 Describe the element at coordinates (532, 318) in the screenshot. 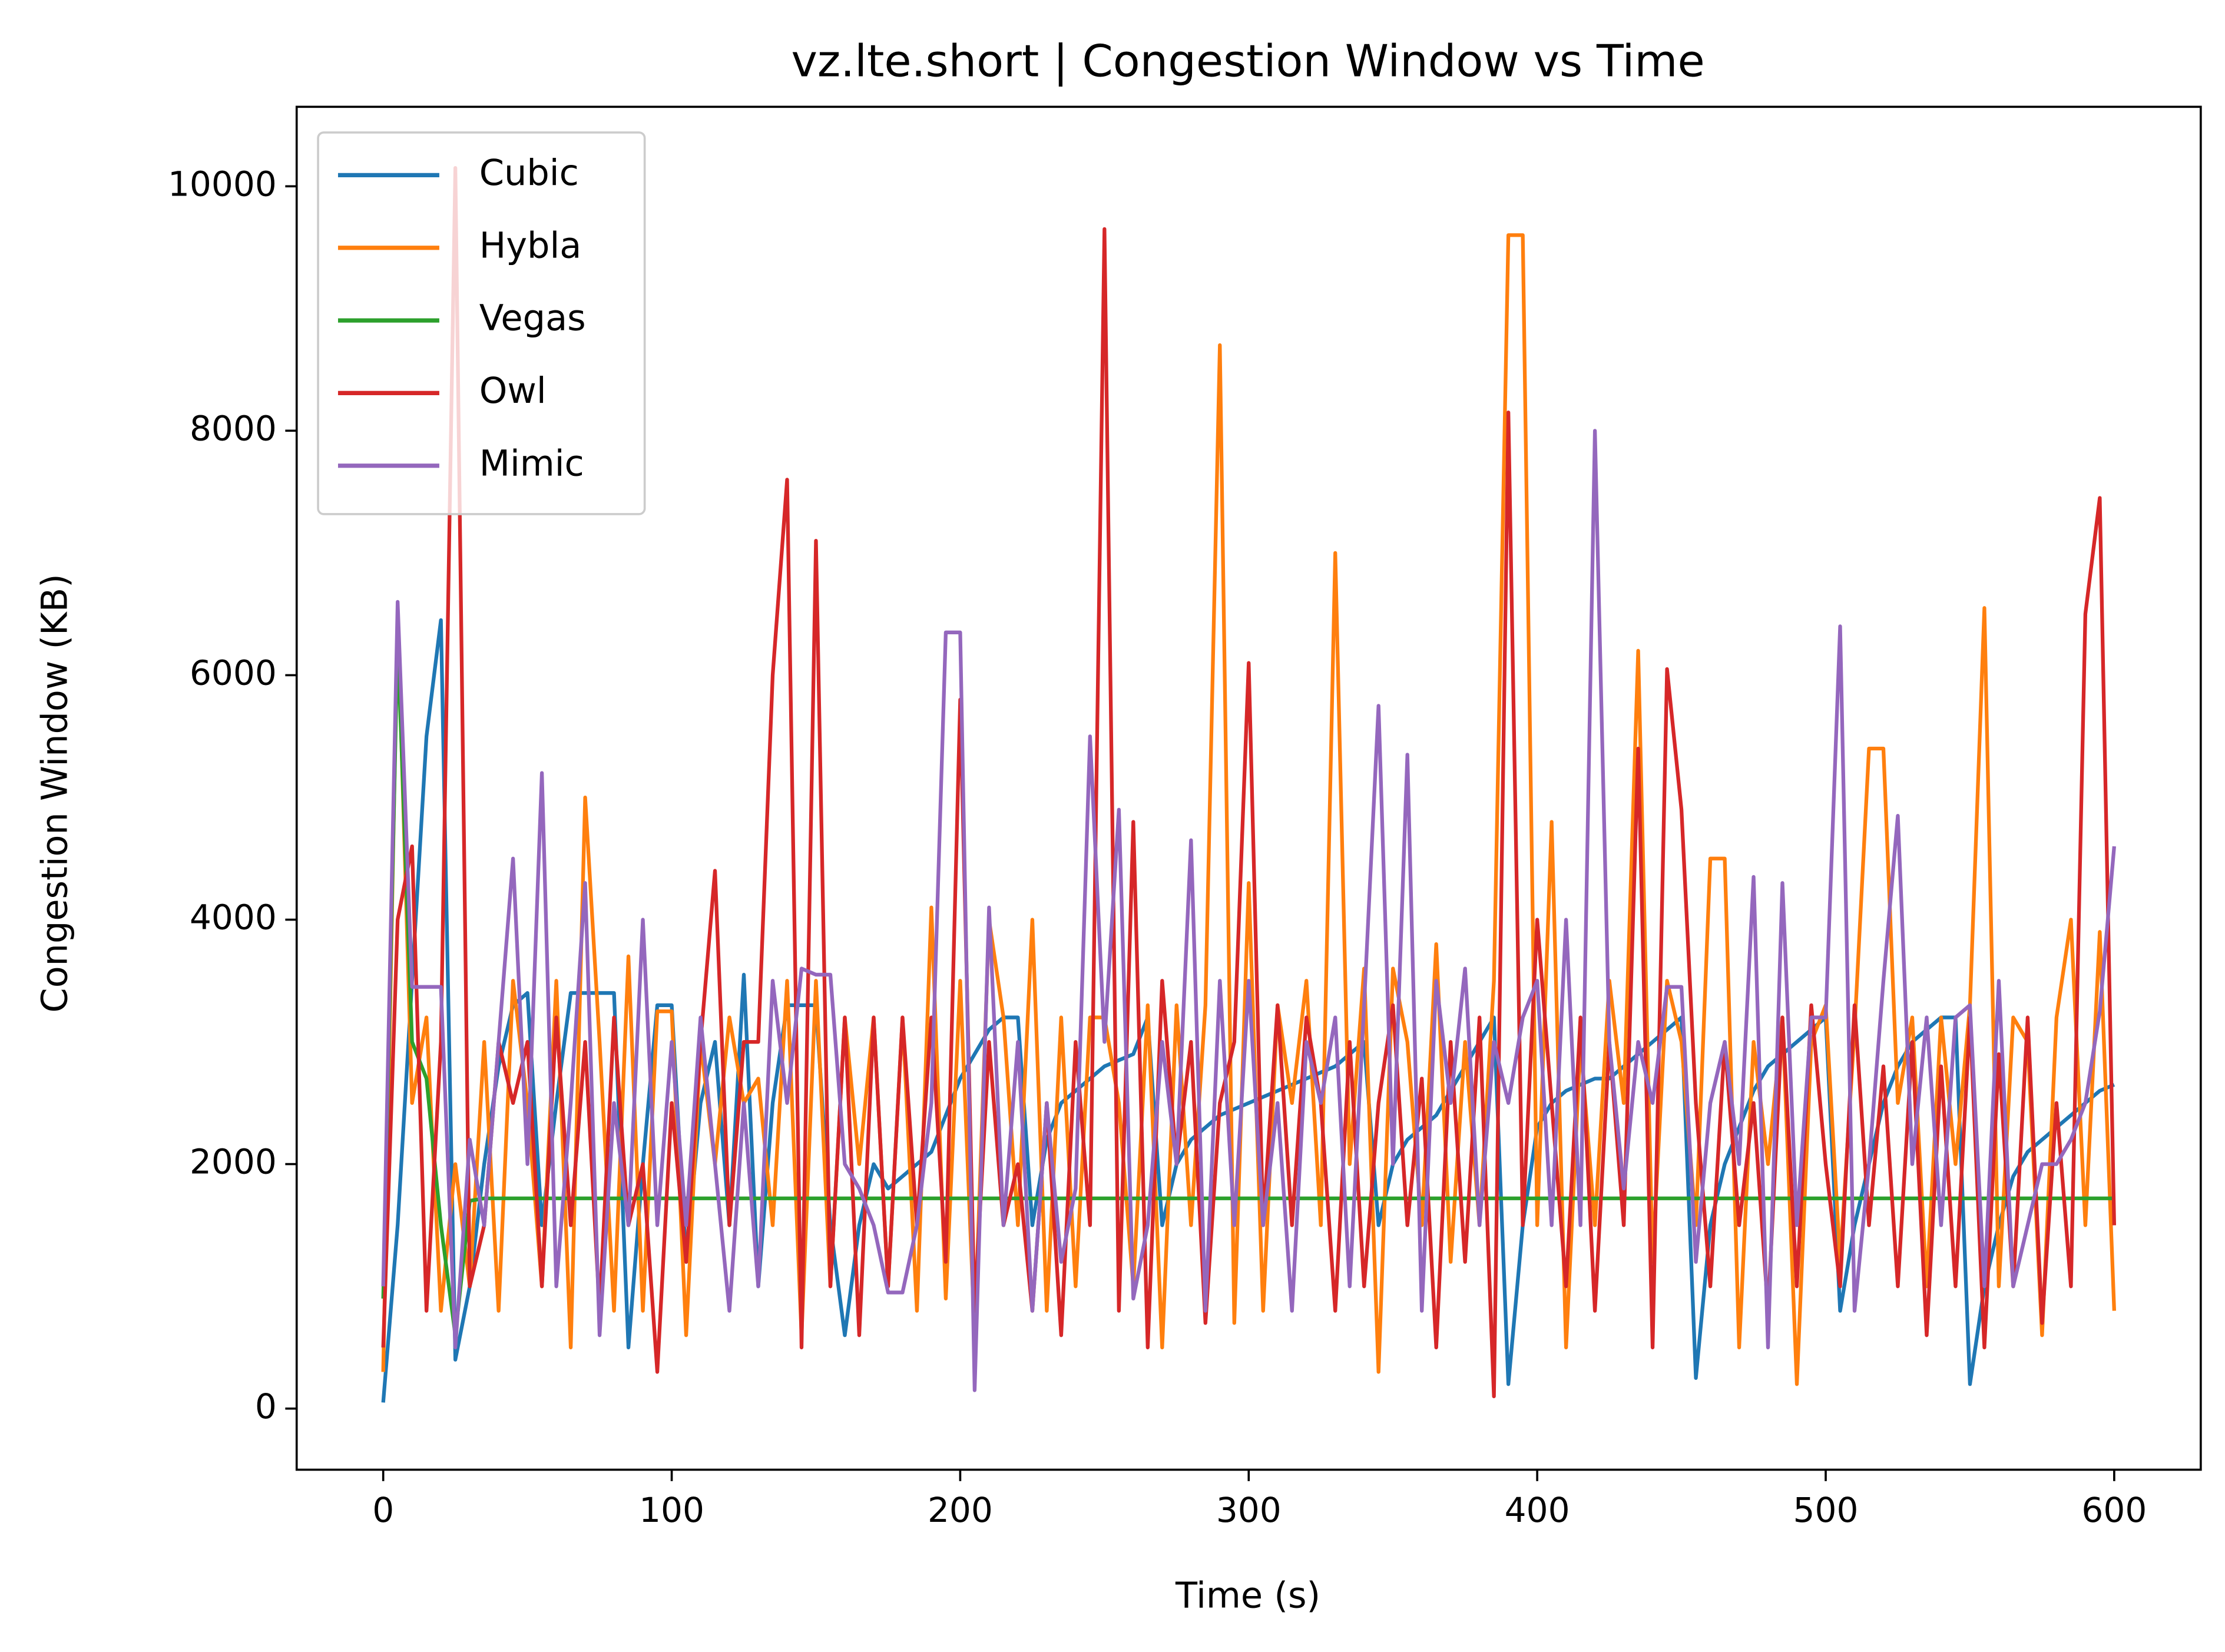

I see `legend-label: Vegas` at that location.